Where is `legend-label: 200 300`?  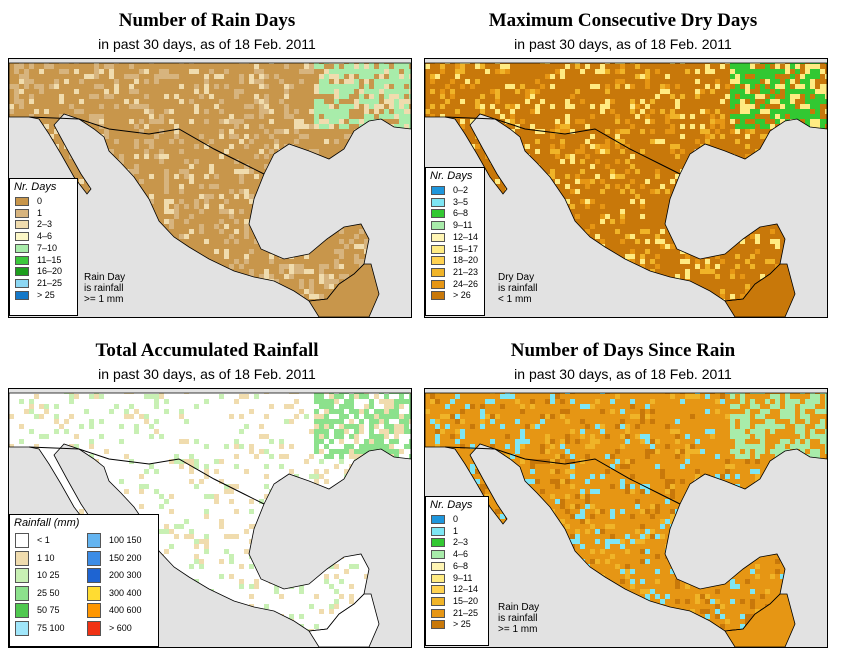 legend-label: 200 300 is located at coordinates (125, 575).